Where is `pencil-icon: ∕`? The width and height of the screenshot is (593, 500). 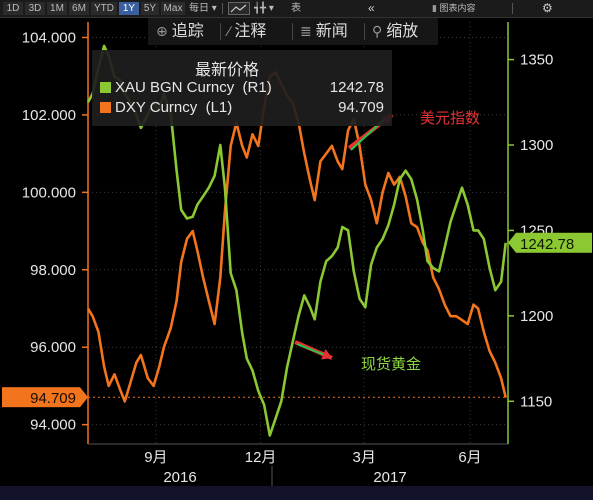
pencil-icon: ∕ is located at coordinates (229, 31).